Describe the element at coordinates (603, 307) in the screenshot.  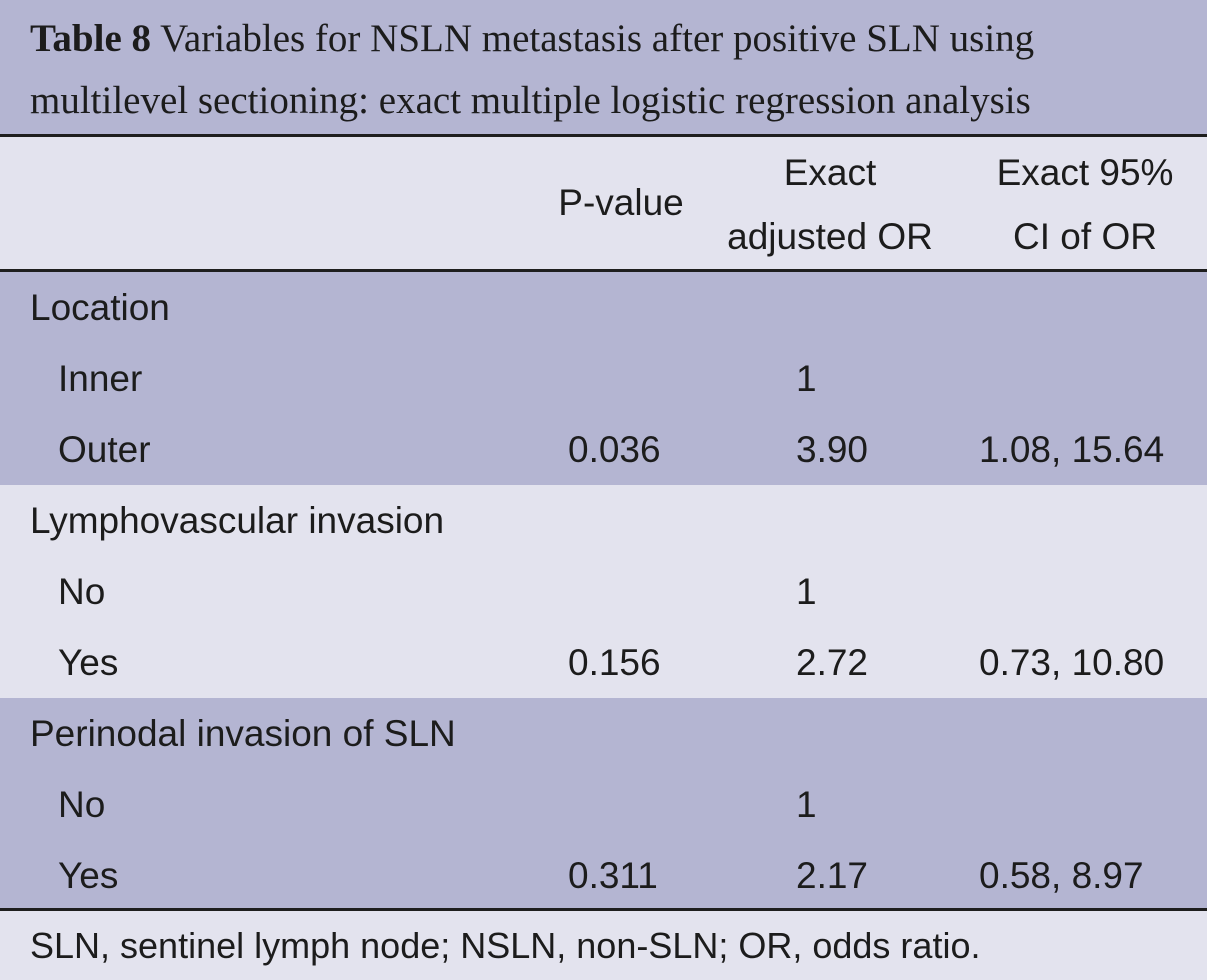
I see `group-title-row: Location` at that location.